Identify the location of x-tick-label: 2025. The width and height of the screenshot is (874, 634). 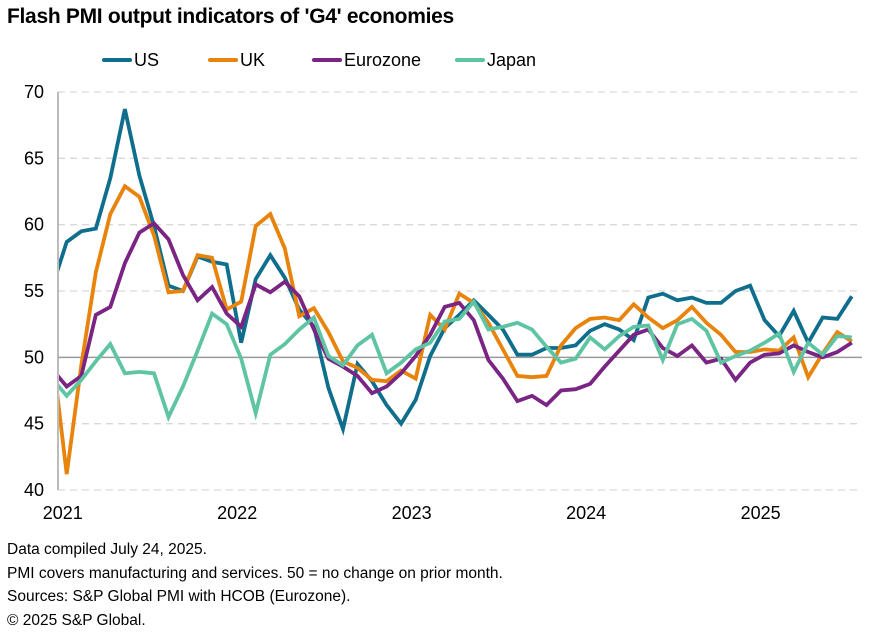
(761, 513).